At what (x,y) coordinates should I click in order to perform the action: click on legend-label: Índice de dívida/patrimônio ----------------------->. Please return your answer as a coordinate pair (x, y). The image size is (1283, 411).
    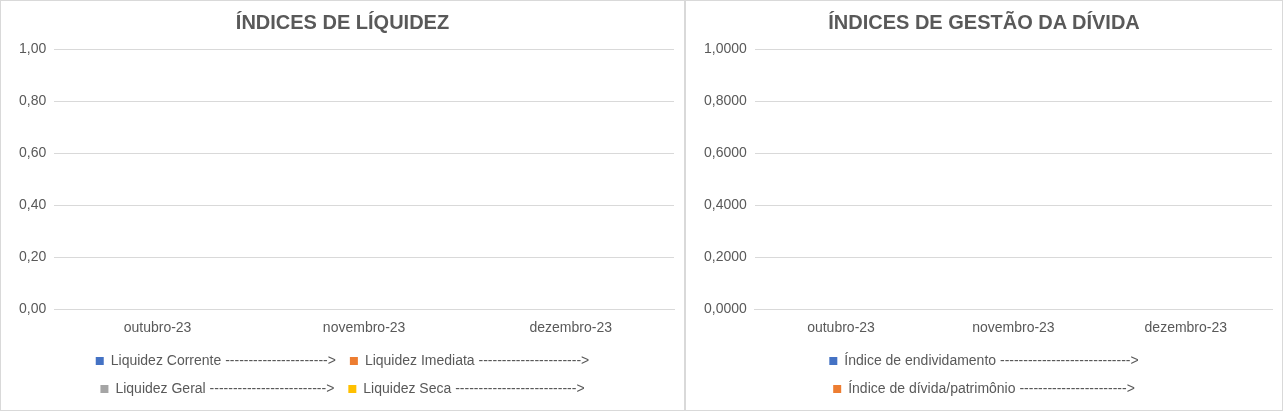
    Looking at the image, I should click on (991, 387).